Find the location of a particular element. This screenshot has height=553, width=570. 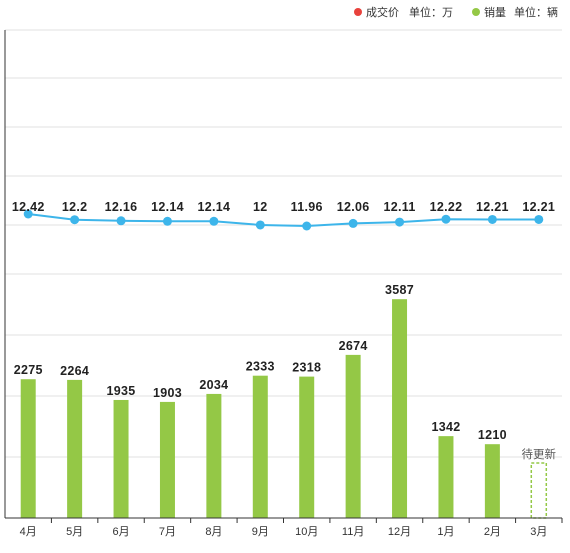

price-label-11: 12.21 is located at coordinates (538, 207).